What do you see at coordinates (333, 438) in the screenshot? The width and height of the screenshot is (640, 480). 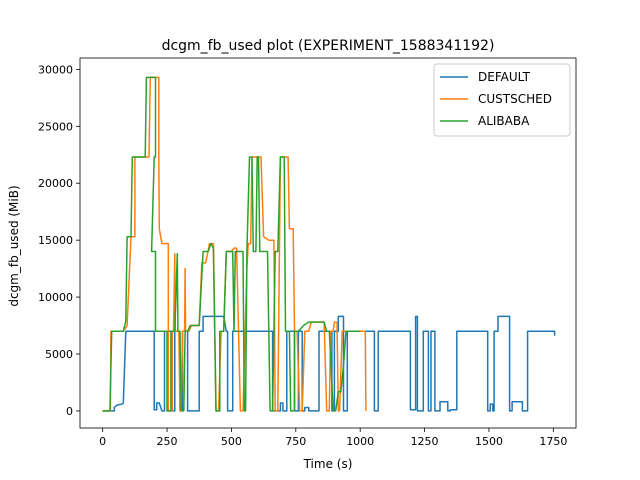 I see `x-axis-ticks: 0 250 500 750 1000 1250 1500 1750` at bounding box center [333, 438].